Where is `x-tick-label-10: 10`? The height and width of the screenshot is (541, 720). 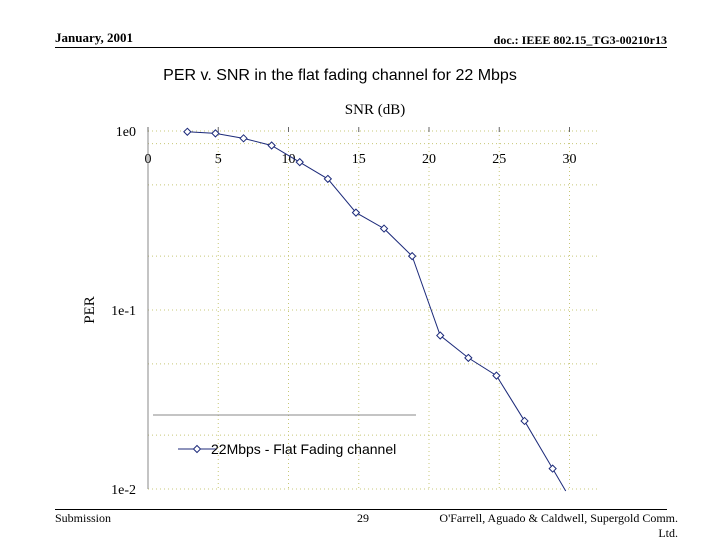 x-tick-label-10: 10 is located at coordinates (289, 159).